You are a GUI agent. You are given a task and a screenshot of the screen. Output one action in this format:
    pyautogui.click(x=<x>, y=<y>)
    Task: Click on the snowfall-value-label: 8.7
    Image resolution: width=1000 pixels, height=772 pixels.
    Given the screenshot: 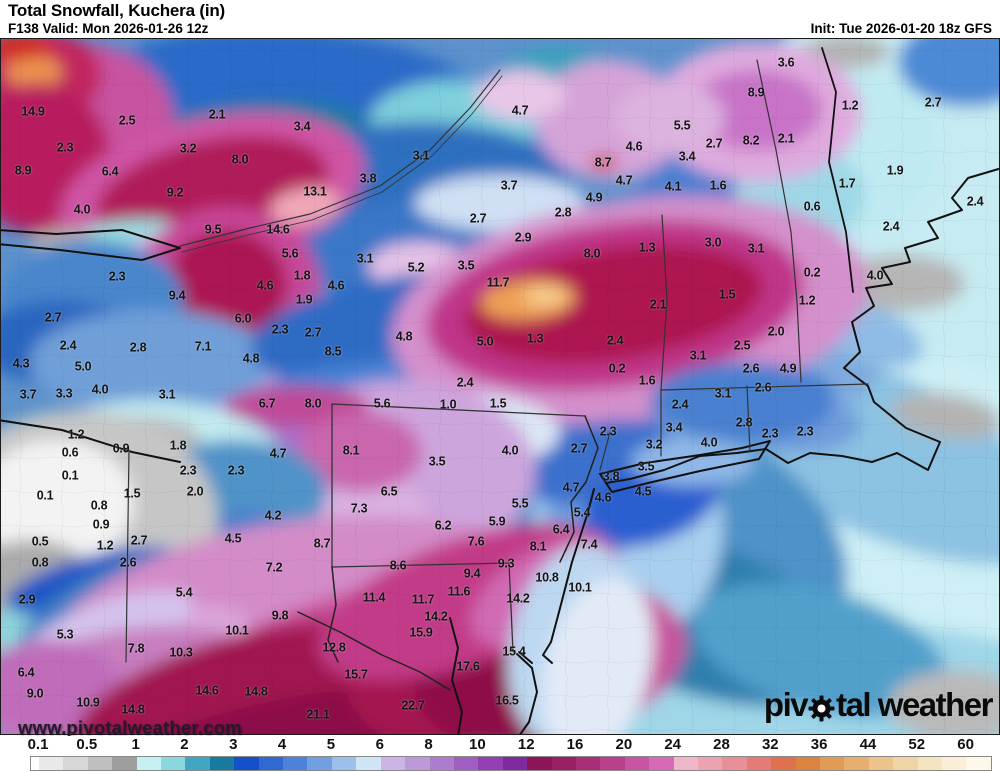 What is the action you would take?
    pyautogui.click(x=603, y=162)
    